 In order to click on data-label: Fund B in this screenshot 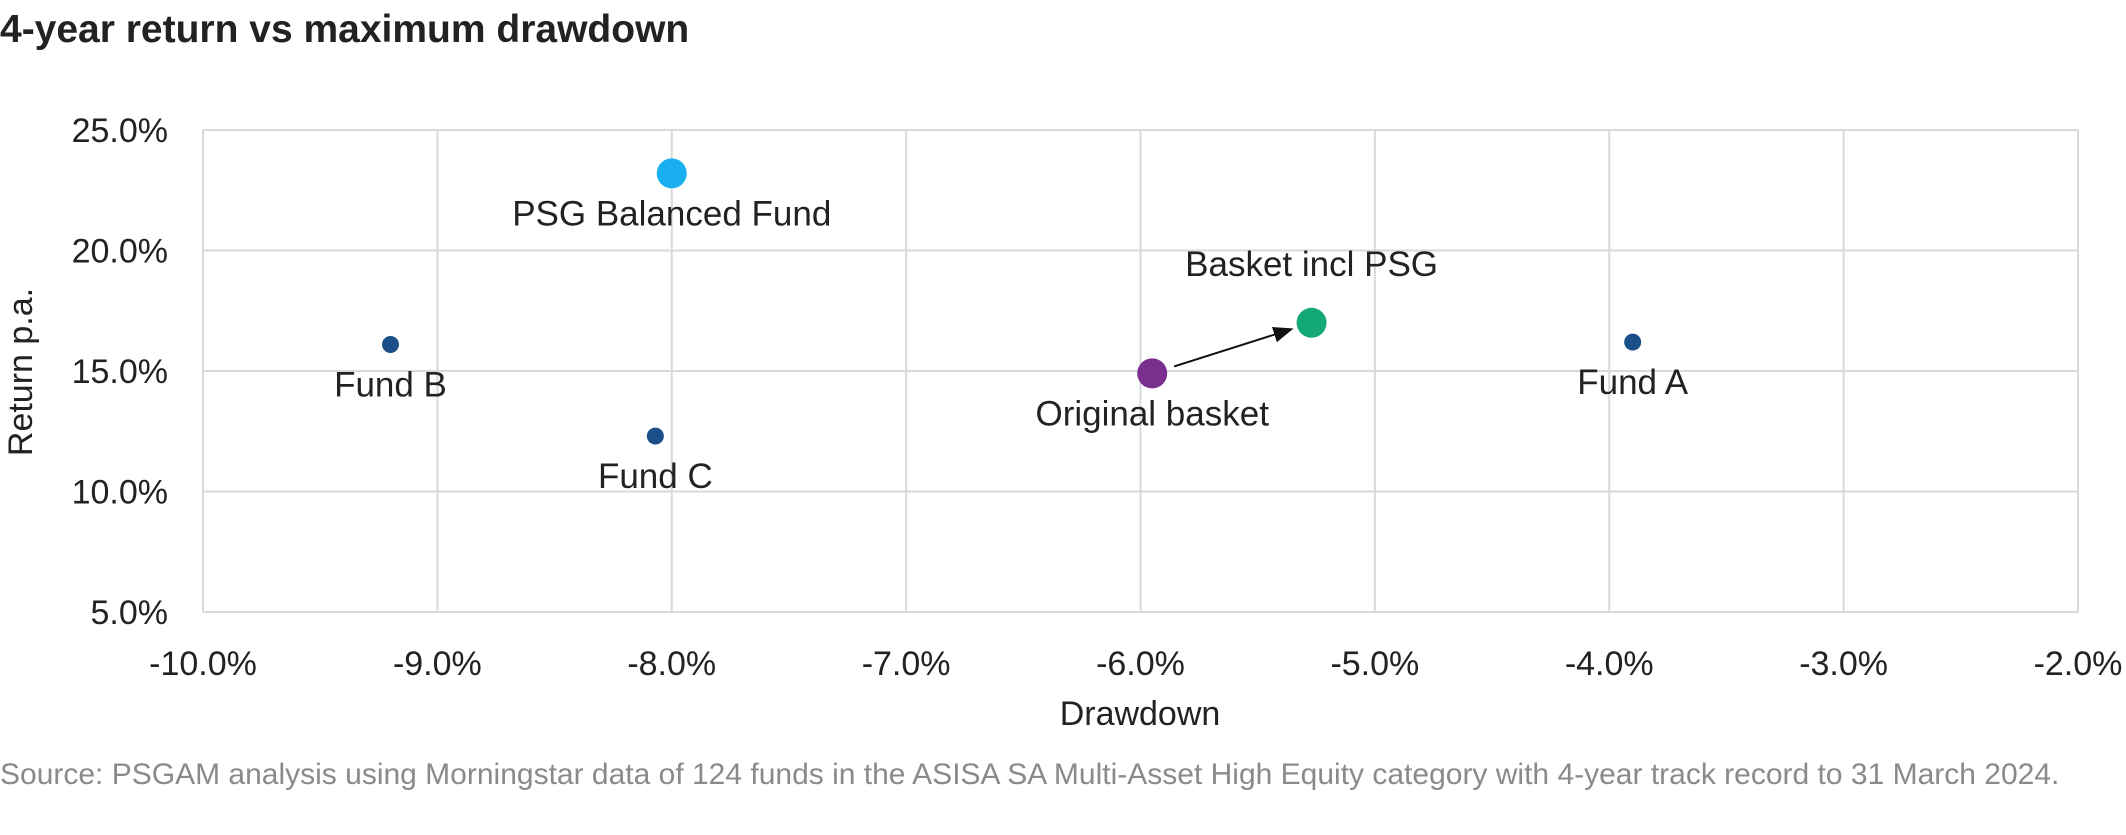, I will do `click(390, 384)`.